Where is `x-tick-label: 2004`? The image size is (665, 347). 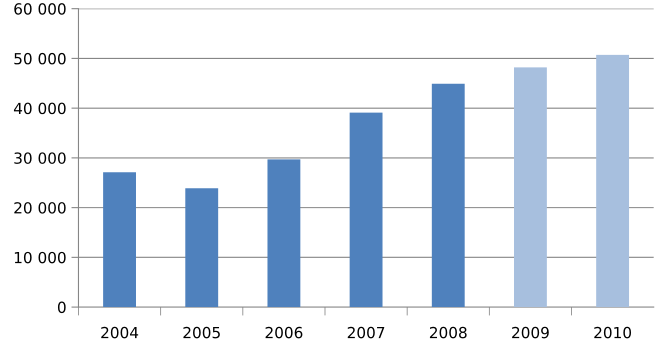 x-tick-label: 2004 is located at coordinates (119, 332).